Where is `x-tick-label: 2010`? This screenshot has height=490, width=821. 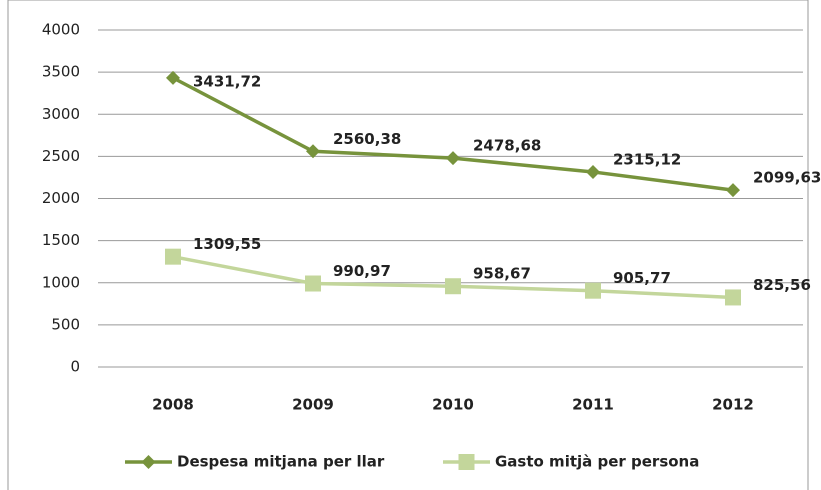 x-tick-label: 2010 is located at coordinates (453, 405).